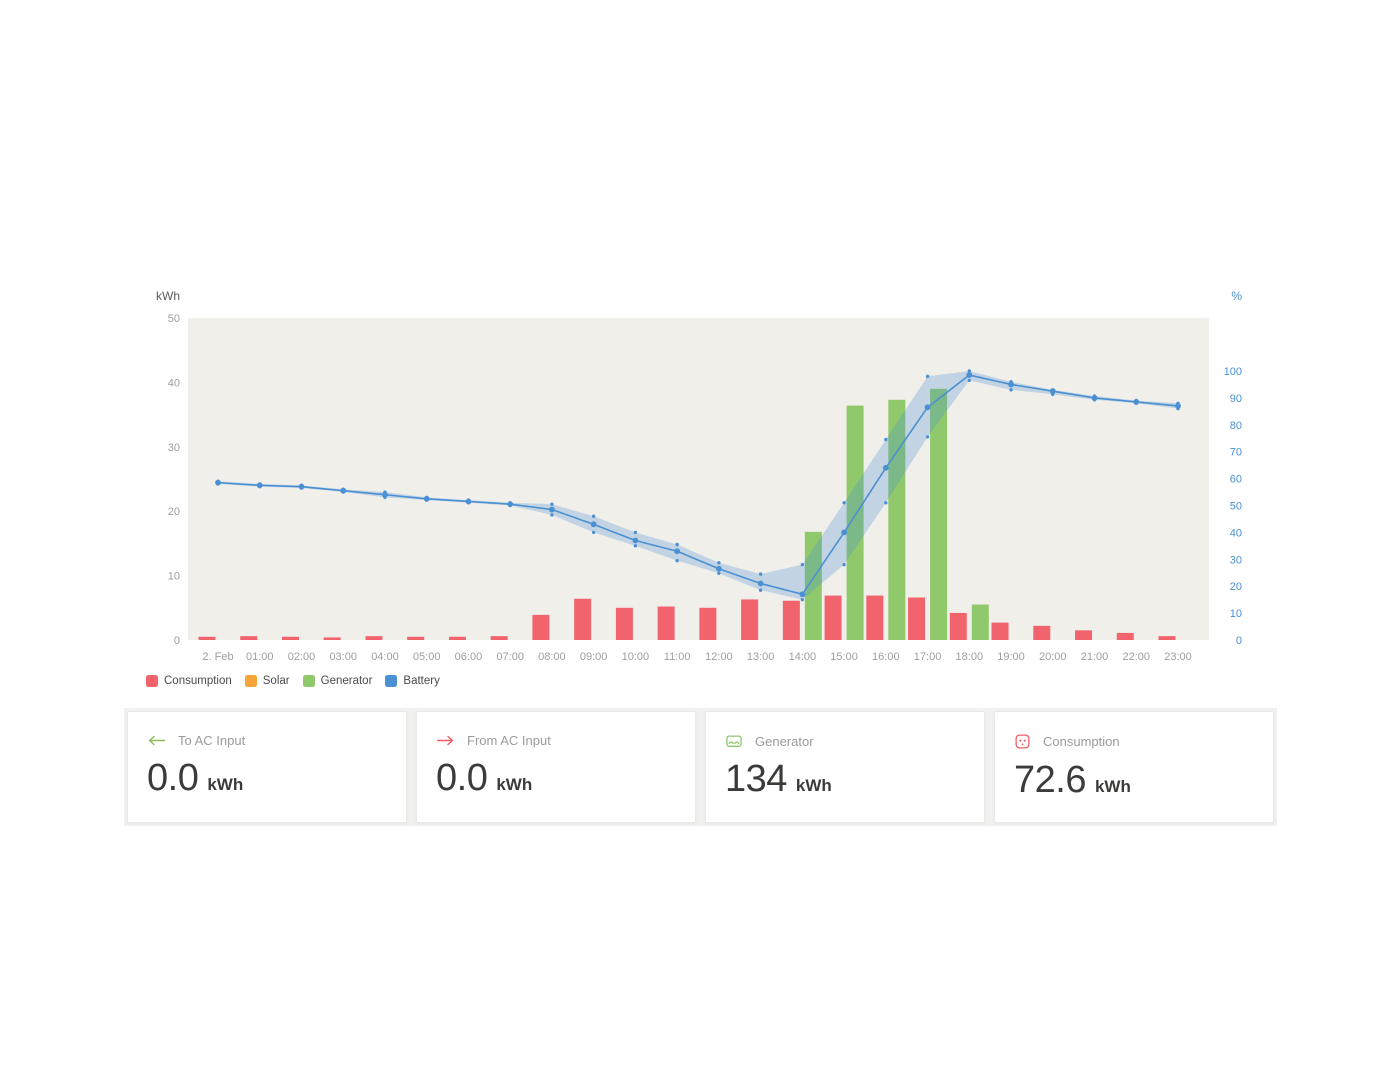  I want to click on arrow-left-icon, so click(157, 740).